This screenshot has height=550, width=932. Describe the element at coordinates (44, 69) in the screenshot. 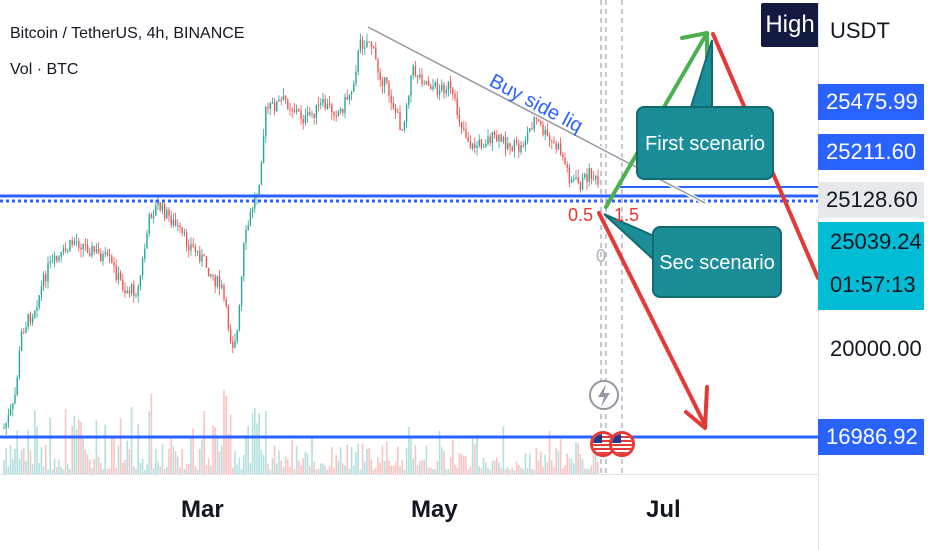

I see `volume-indicator-label: Vol · BTC` at that location.